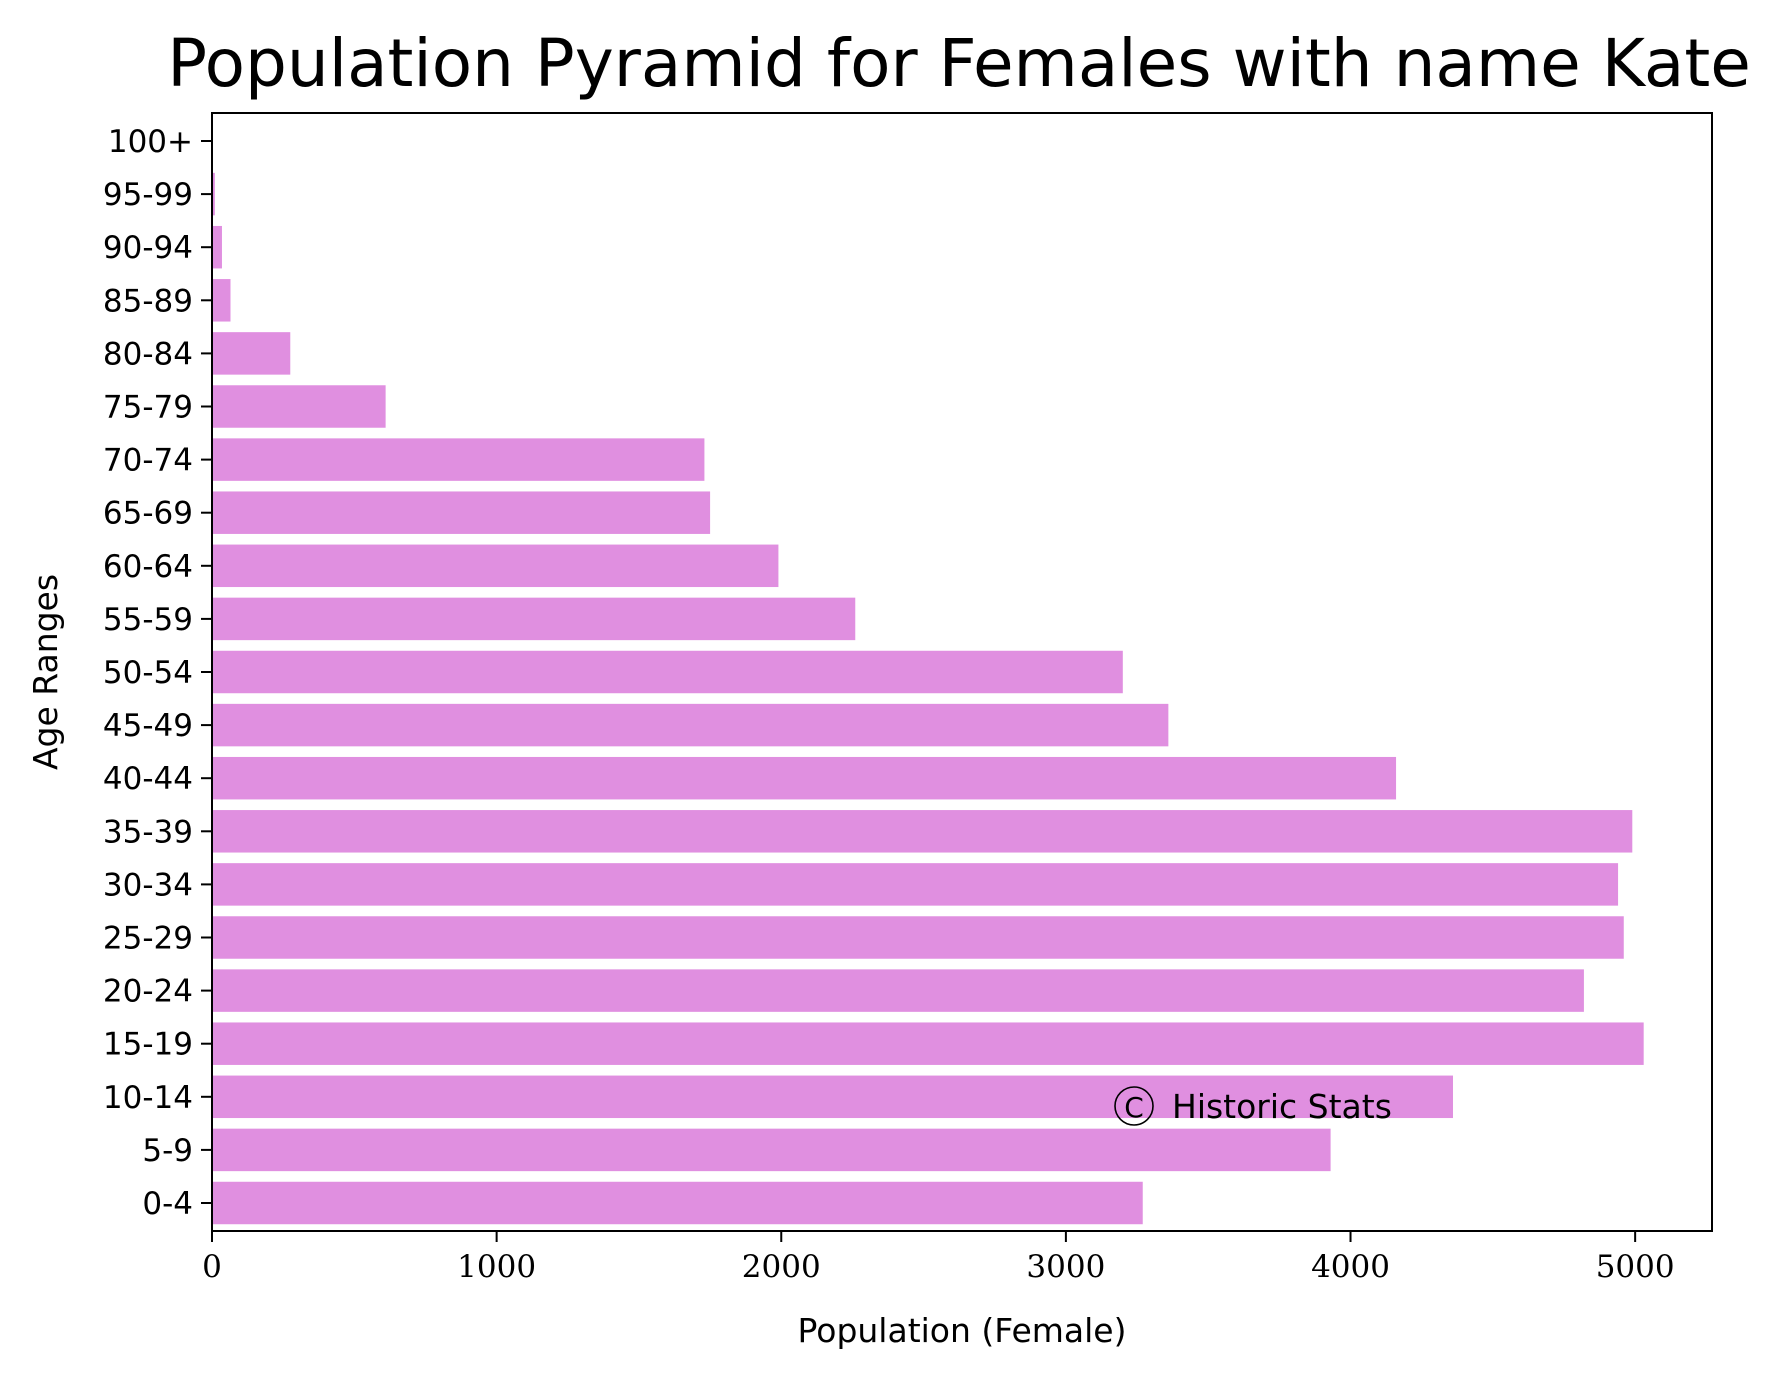  I want to click on y-tick-label: 40-44, so click(148, 779).